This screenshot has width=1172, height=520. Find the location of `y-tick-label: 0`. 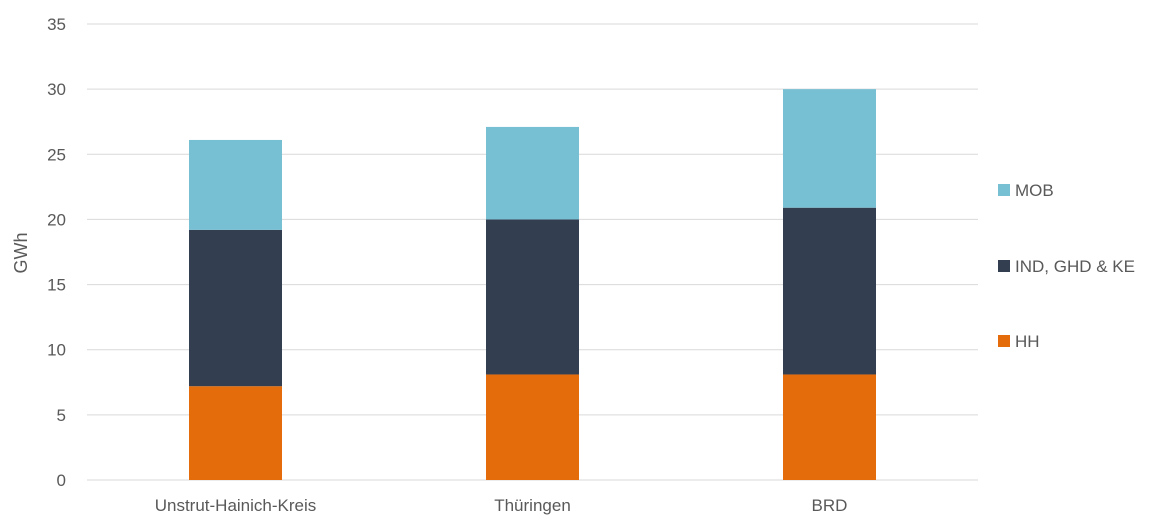

y-tick-label: 0 is located at coordinates (61, 480).